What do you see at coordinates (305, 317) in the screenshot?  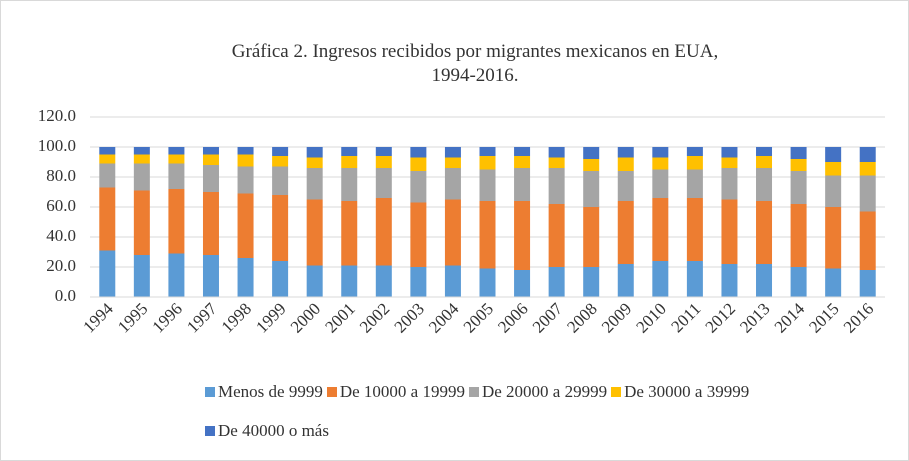 I see `x-tick-label: 2000` at bounding box center [305, 317].